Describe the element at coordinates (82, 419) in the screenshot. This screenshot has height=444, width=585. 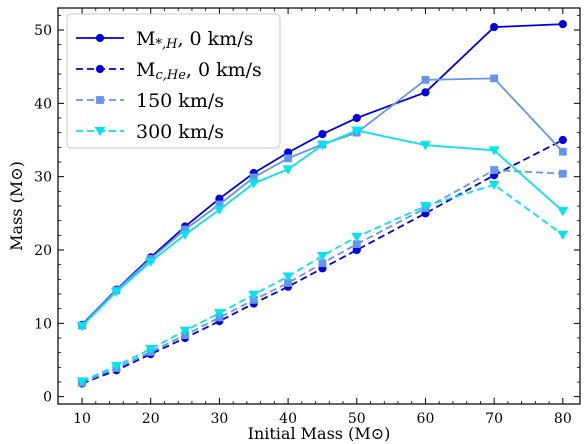
I see `x-tick-label: 10` at that location.